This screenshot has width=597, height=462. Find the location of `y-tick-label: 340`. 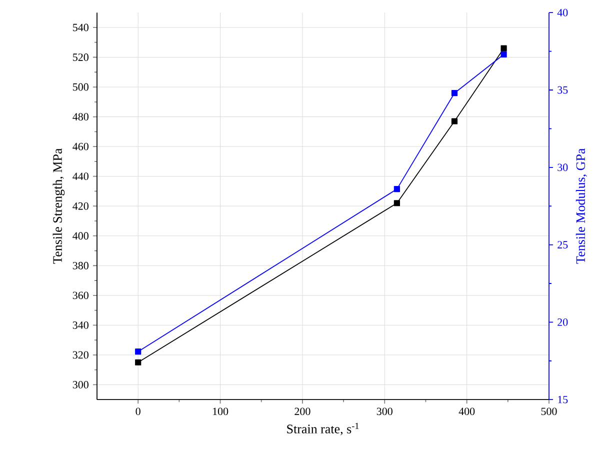

y-tick-label: 340 is located at coordinates (80, 325).